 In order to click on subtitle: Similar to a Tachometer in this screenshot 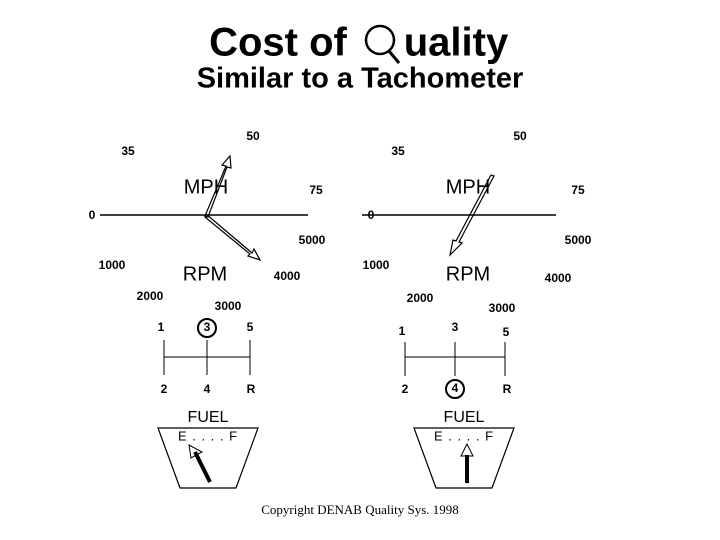, I will do `click(360, 79)`.